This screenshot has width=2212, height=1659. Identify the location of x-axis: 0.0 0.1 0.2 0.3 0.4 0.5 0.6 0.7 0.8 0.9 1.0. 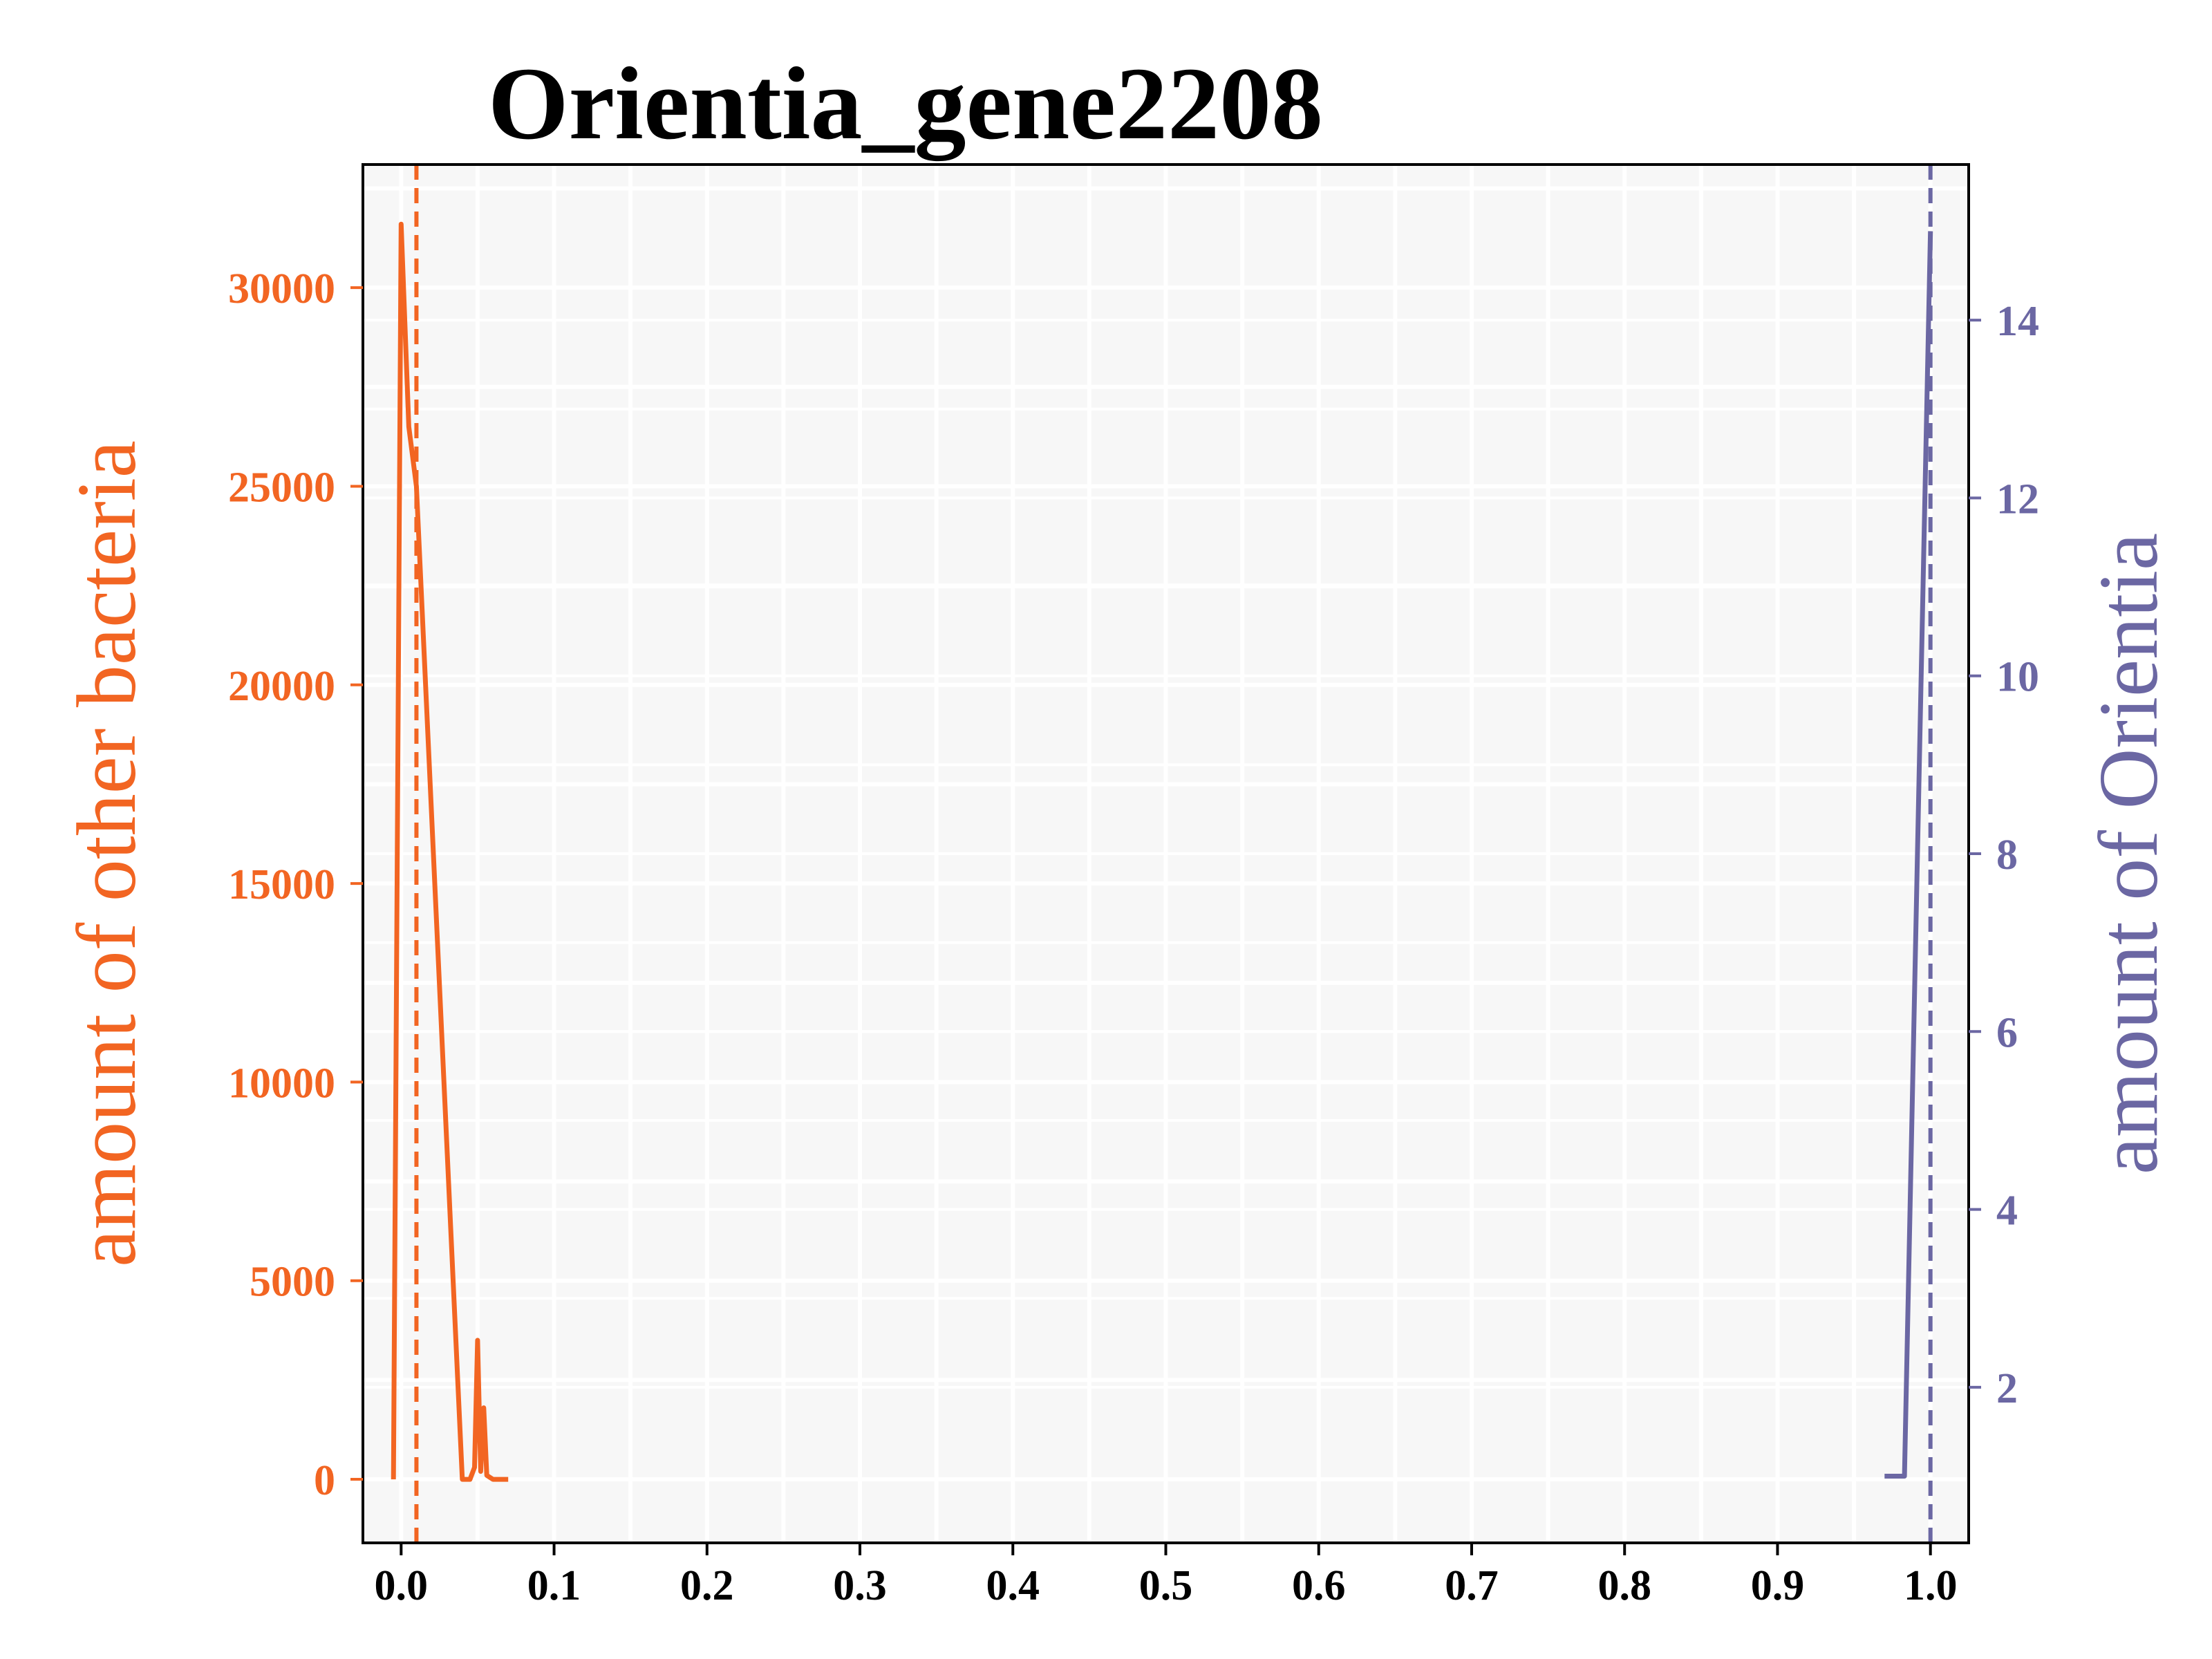
(1166, 1576).